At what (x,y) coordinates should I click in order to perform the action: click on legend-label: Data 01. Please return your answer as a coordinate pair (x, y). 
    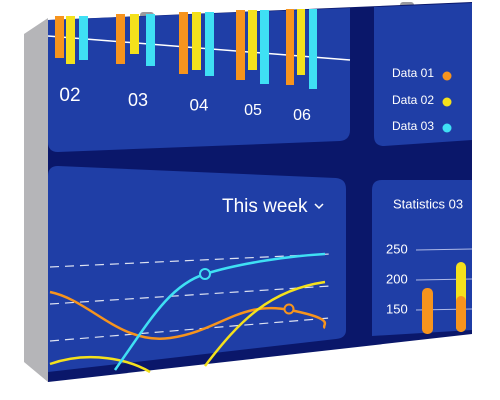
    Looking at the image, I should click on (413, 73).